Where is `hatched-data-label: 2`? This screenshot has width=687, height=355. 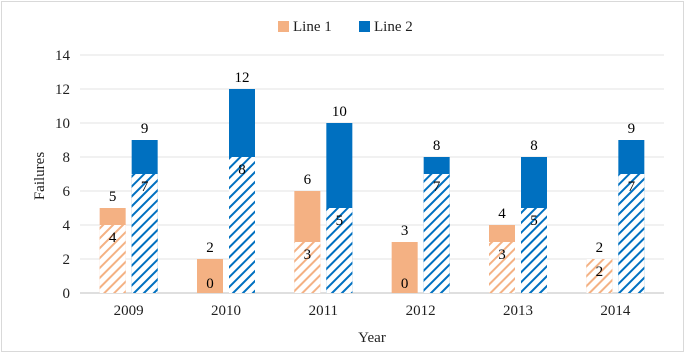 hatched-data-label: 2 is located at coordinates (600, 272).